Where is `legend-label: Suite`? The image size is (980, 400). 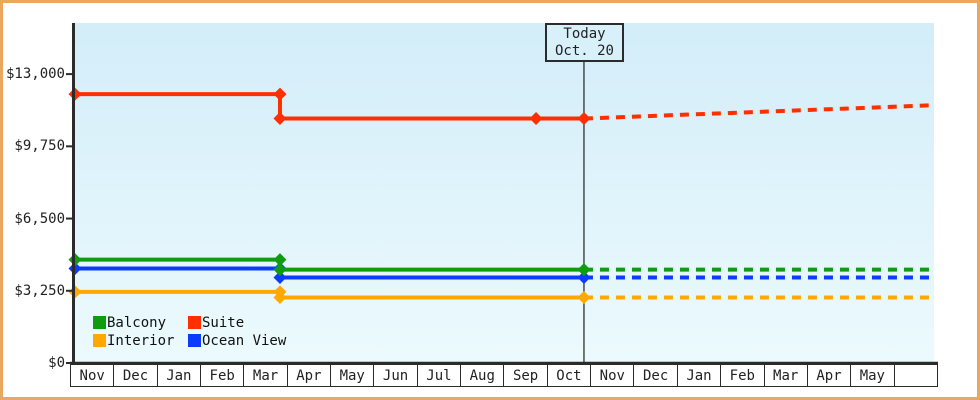
legend-label: Suite is located at coordinates (223, 322).